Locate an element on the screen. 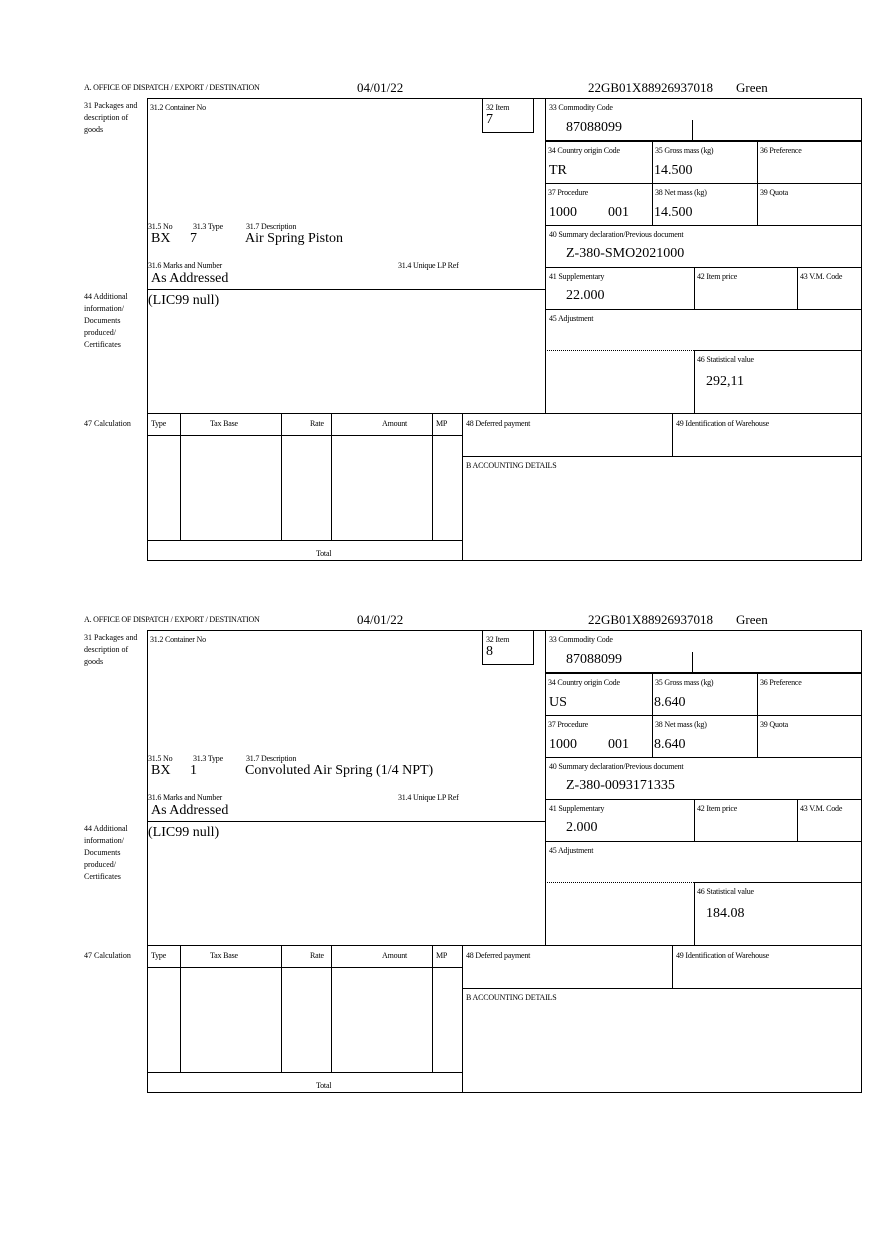 Image resolution: width=882 pixels, height=1250 pixels. country-value: TR is located at coordinates (558, 170).